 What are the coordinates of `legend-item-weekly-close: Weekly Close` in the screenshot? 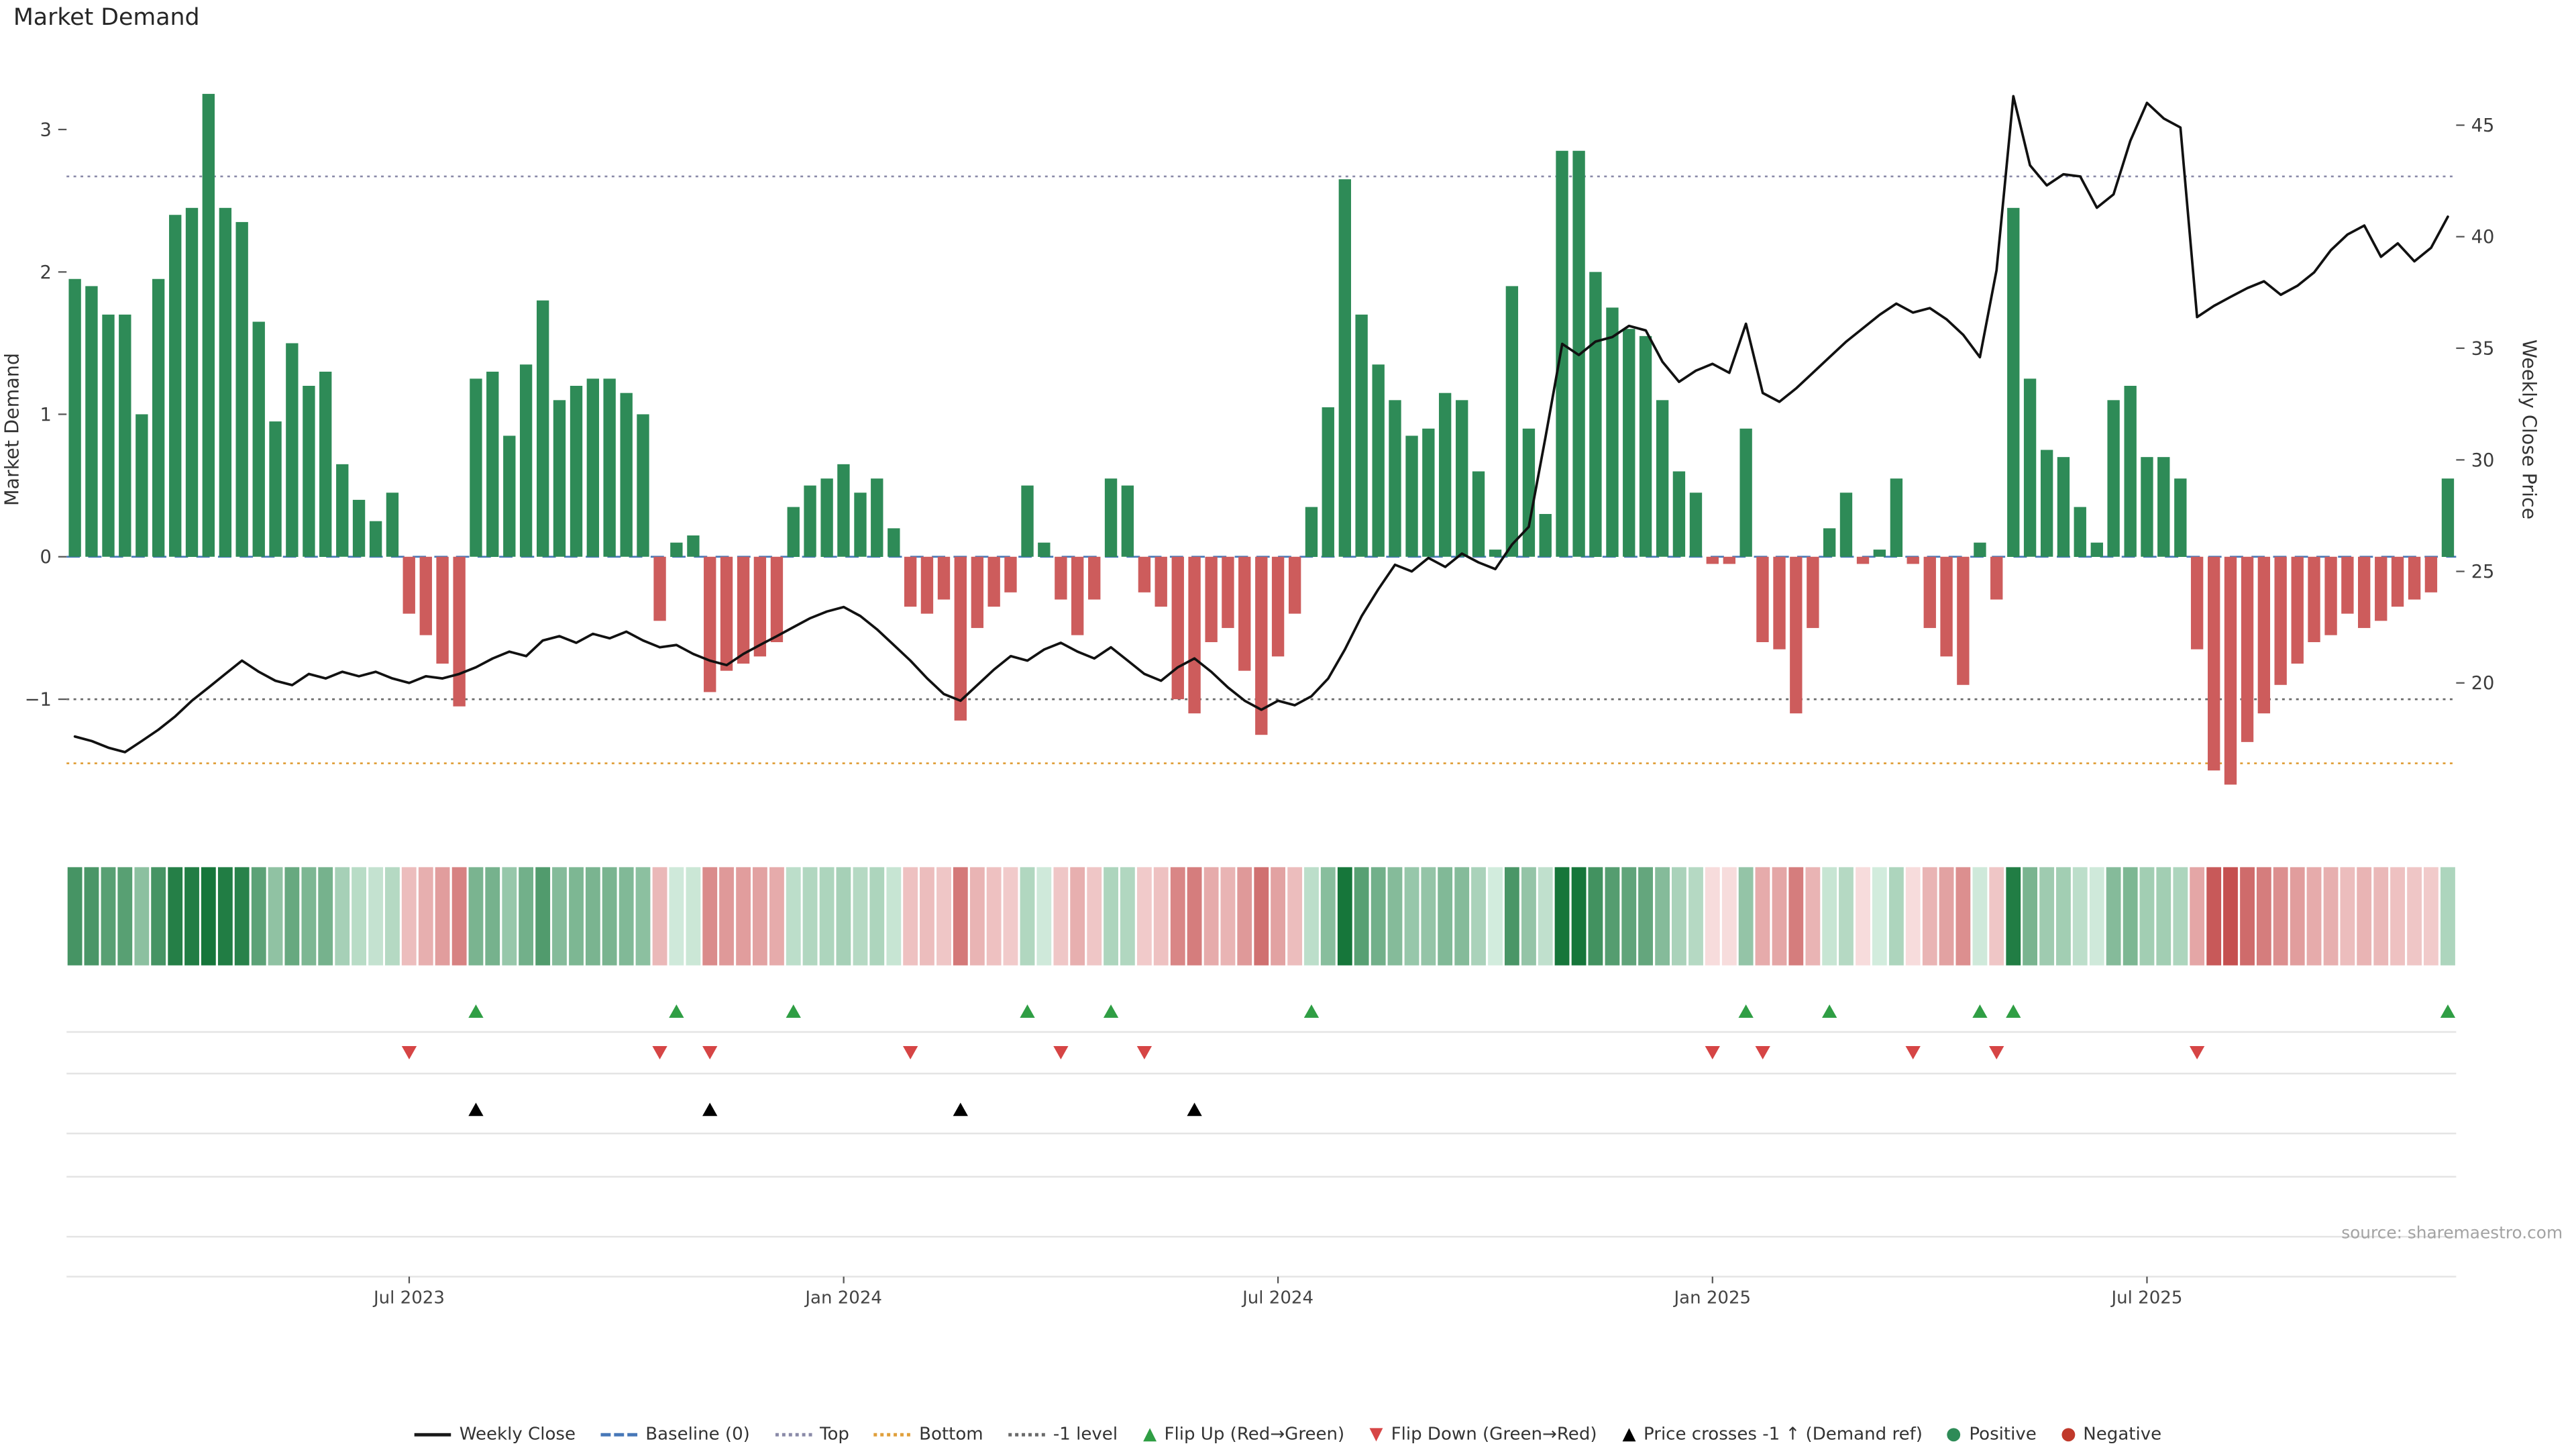 It's located at (495, 1435).